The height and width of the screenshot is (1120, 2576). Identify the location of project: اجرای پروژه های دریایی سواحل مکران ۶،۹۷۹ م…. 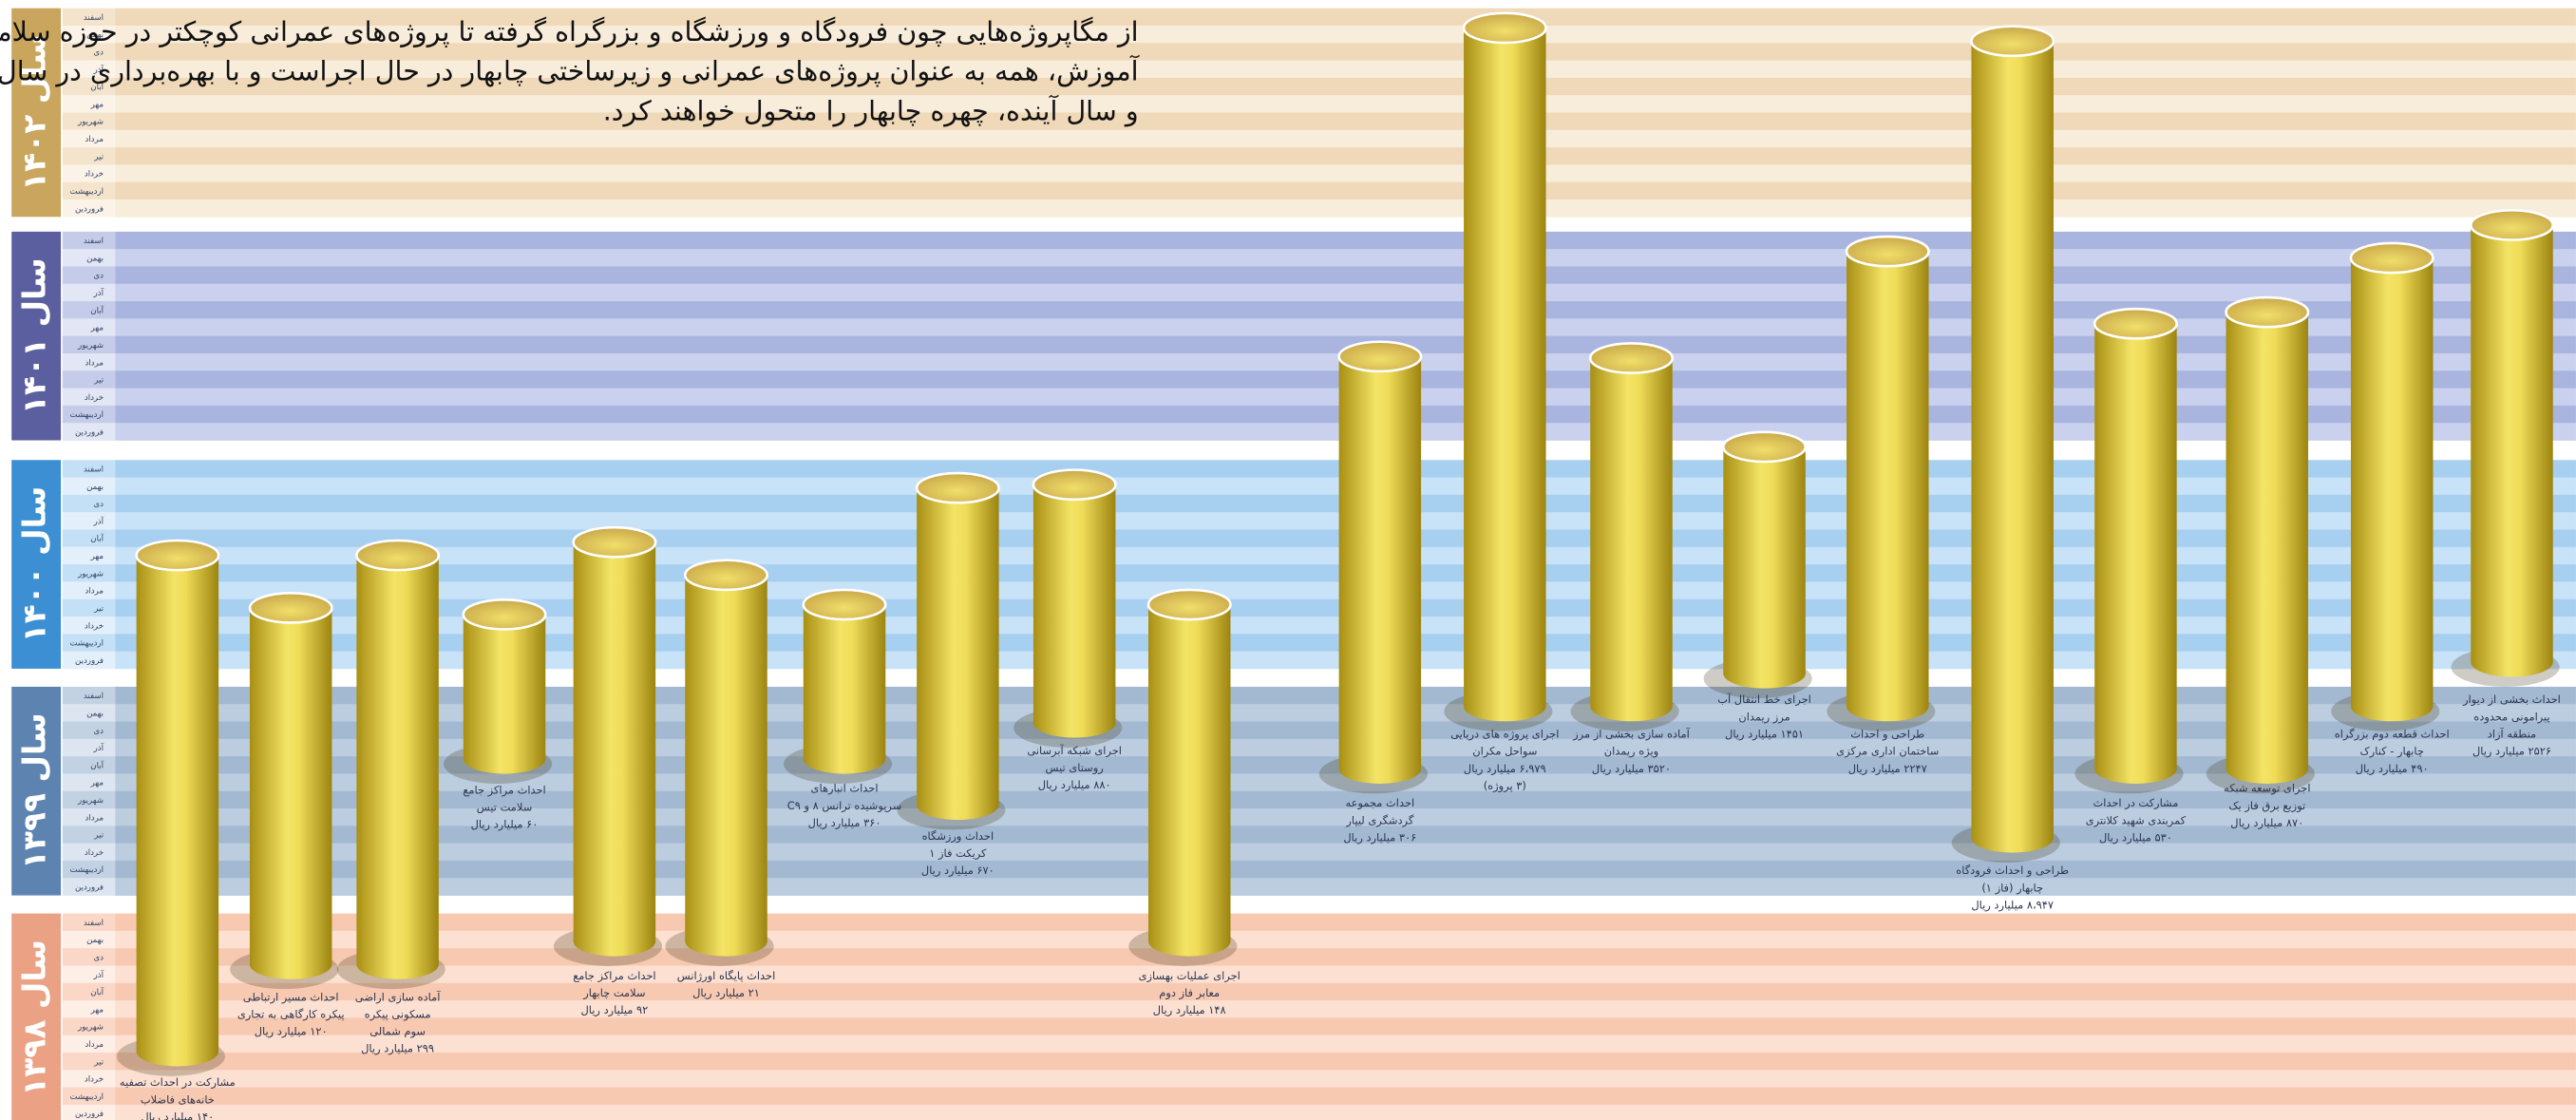
(1501, 402).